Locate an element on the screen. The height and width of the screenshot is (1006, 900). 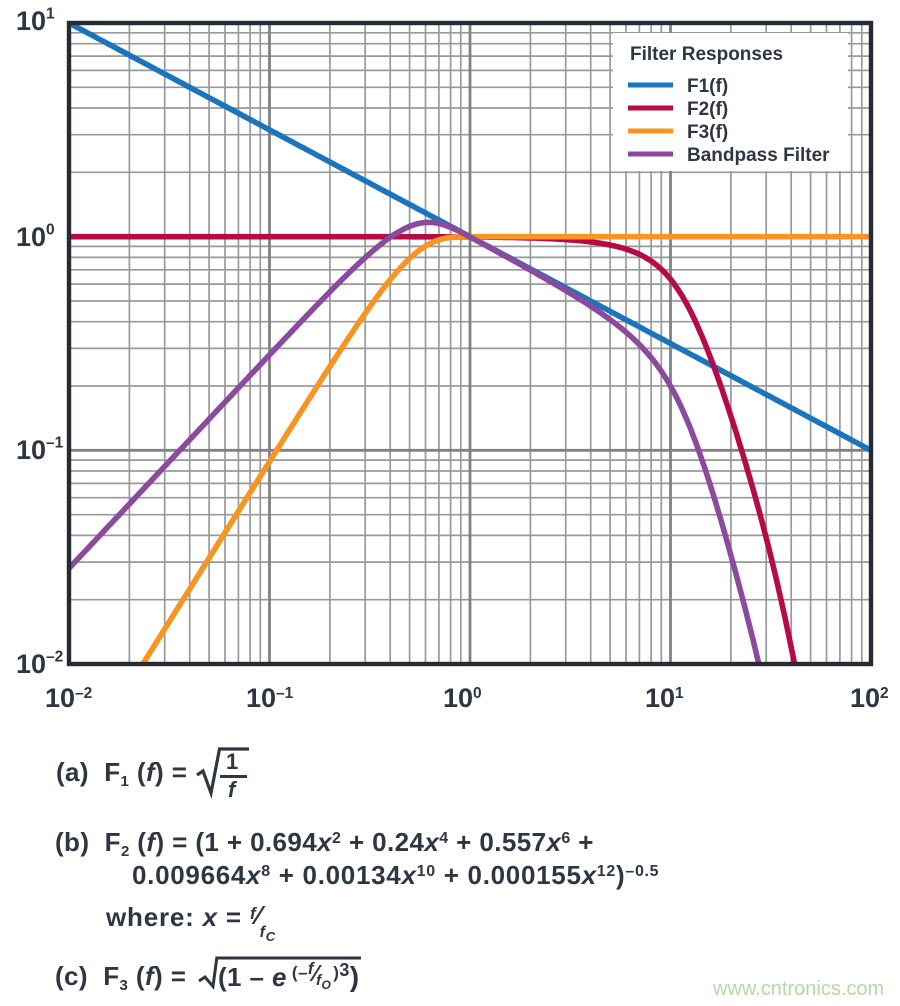
svg-text: F3(f) is located at coordinates (707, 132).